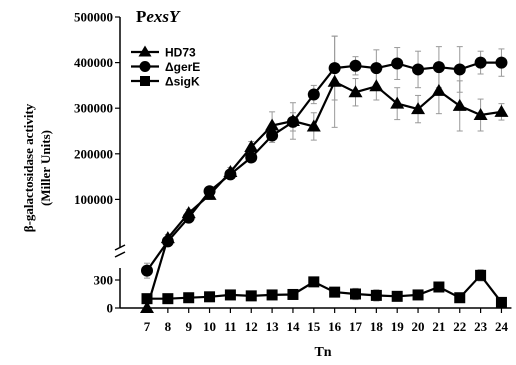  I want to click on chart-title: PexsY, so click(158, 16).